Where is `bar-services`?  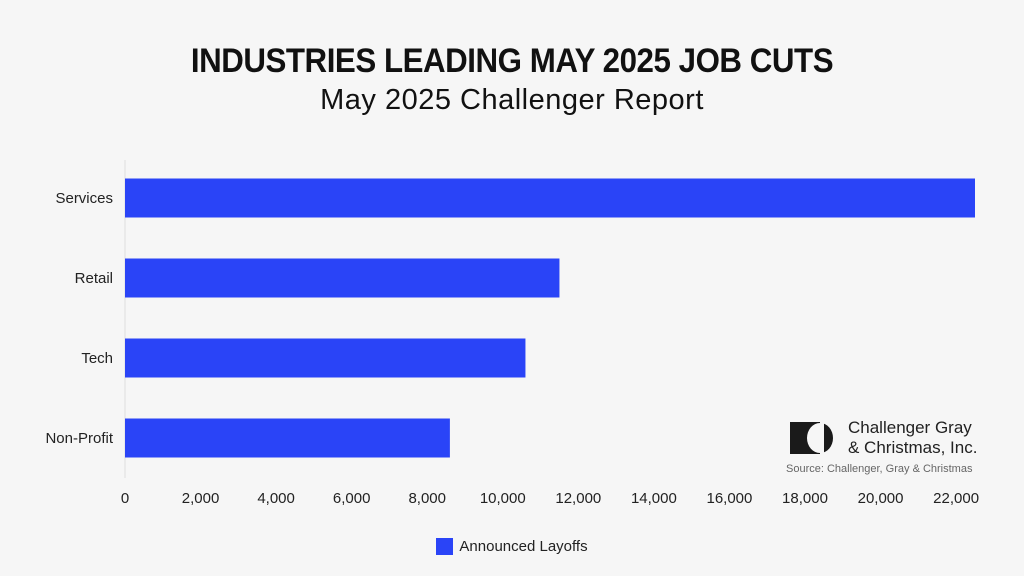 bar-services is located at coordinates (550, 198).